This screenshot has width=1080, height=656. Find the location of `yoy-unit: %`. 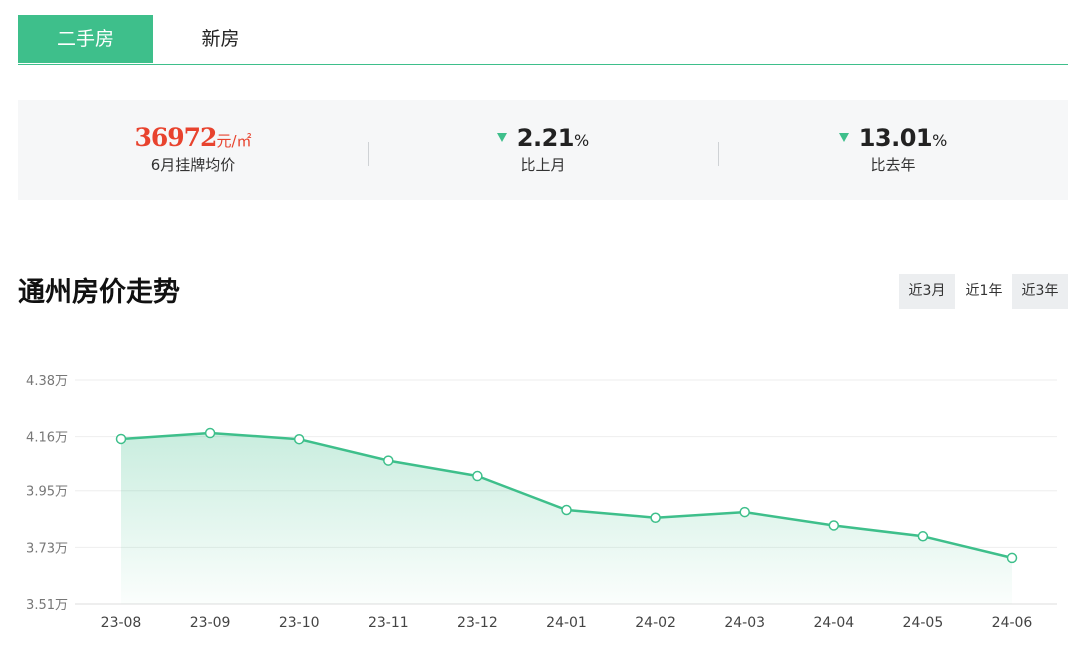

yoy-unit: % is located at coordinates (940, 140).